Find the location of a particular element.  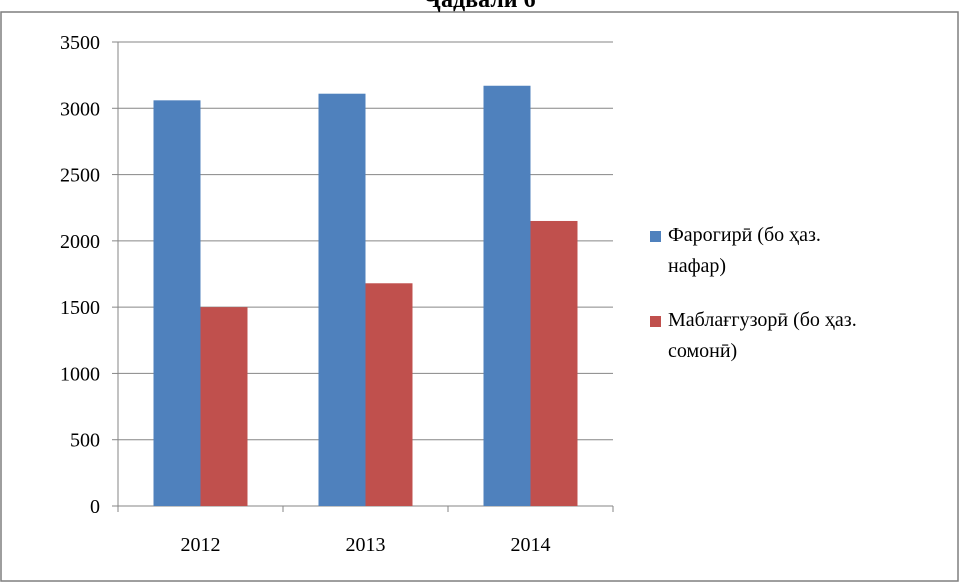

x-tick-label: 2012 is located at coordinates (201, 545).